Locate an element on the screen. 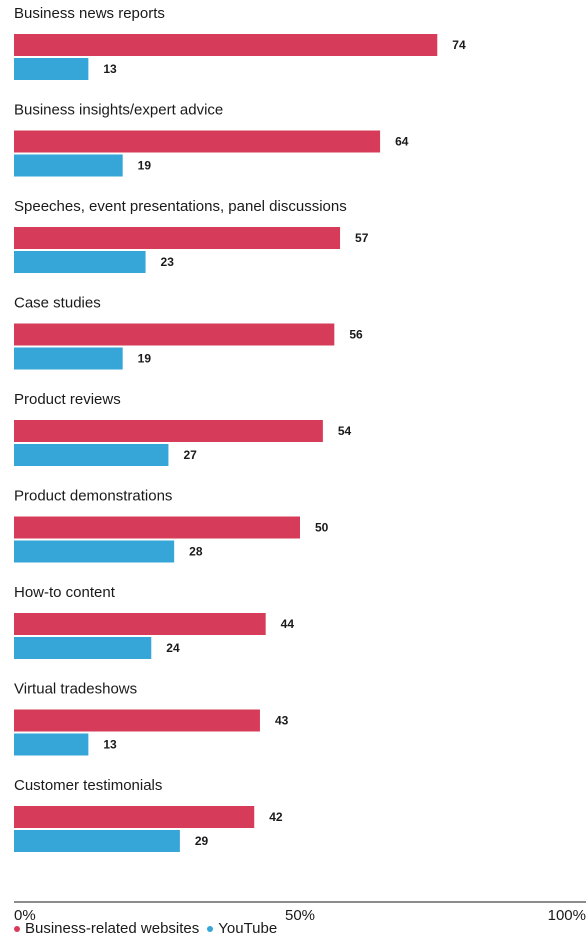 The image size is (588, 944). category-label: Product reviews is located at coordinates (67, 399).